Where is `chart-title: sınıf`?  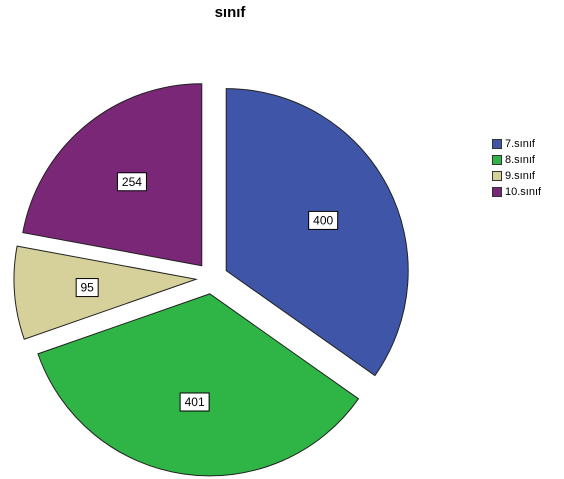 chart-title: sınıf is located at coordinates (230, 12).